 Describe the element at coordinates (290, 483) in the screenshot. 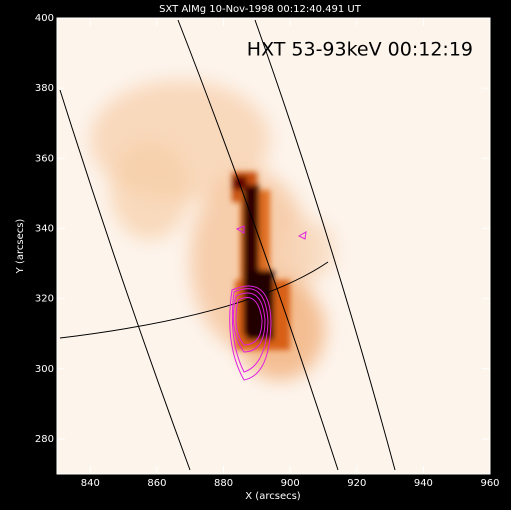

I see `x-tick-label: 900` at that location.